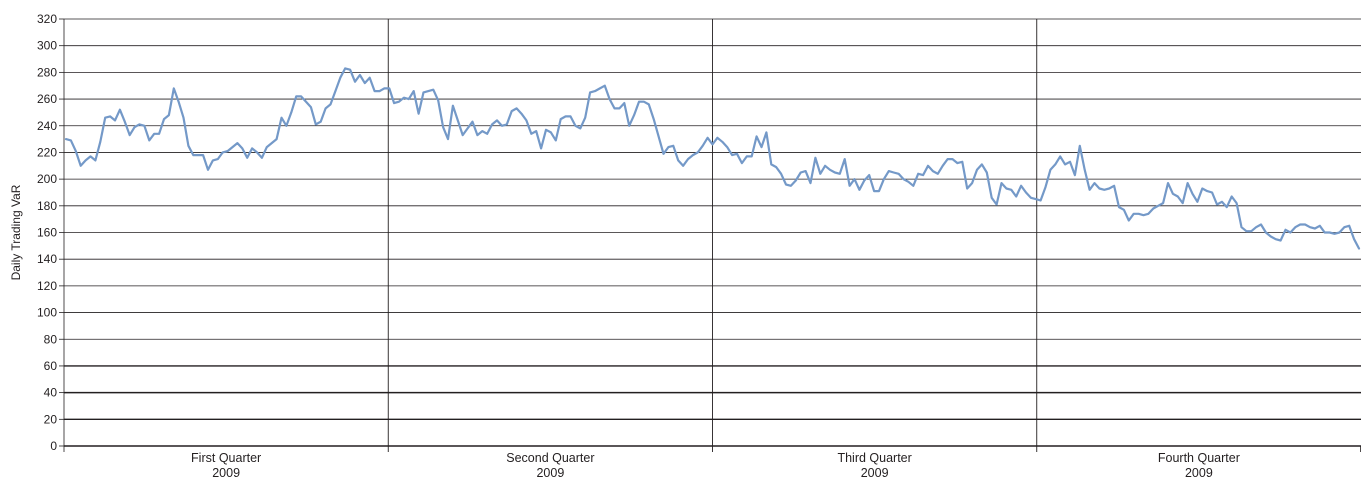 The height and width of the screenshot is (486, 1361). I want to click on y-tick-label-100: 100, so click(47, 313).